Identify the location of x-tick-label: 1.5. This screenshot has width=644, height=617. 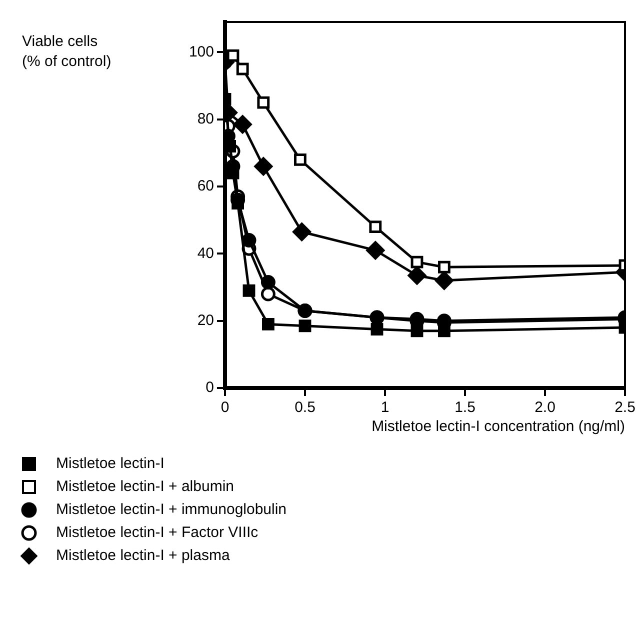
(465, 407).